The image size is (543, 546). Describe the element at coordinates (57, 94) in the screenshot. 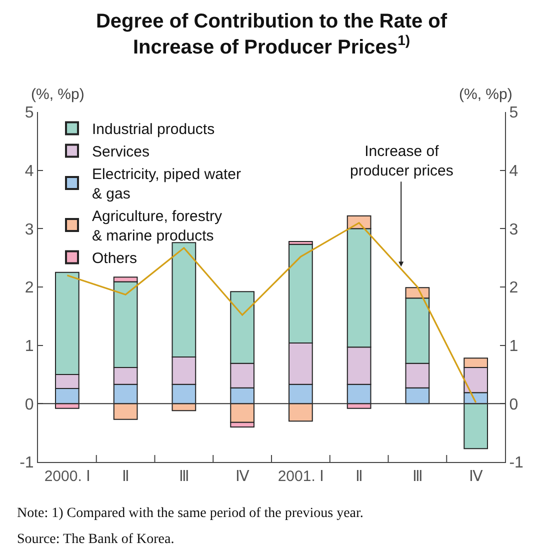

I see `y-axis-title: (%, %p)` at that location.